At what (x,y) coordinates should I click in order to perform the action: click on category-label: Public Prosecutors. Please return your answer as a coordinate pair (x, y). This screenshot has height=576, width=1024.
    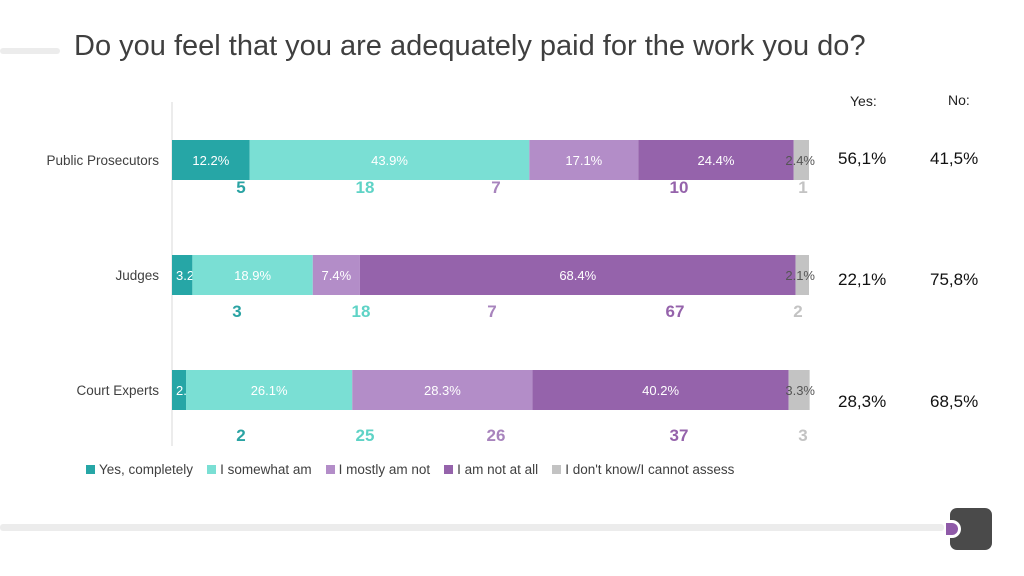
    Looking at the image, I should click on (102, 160).